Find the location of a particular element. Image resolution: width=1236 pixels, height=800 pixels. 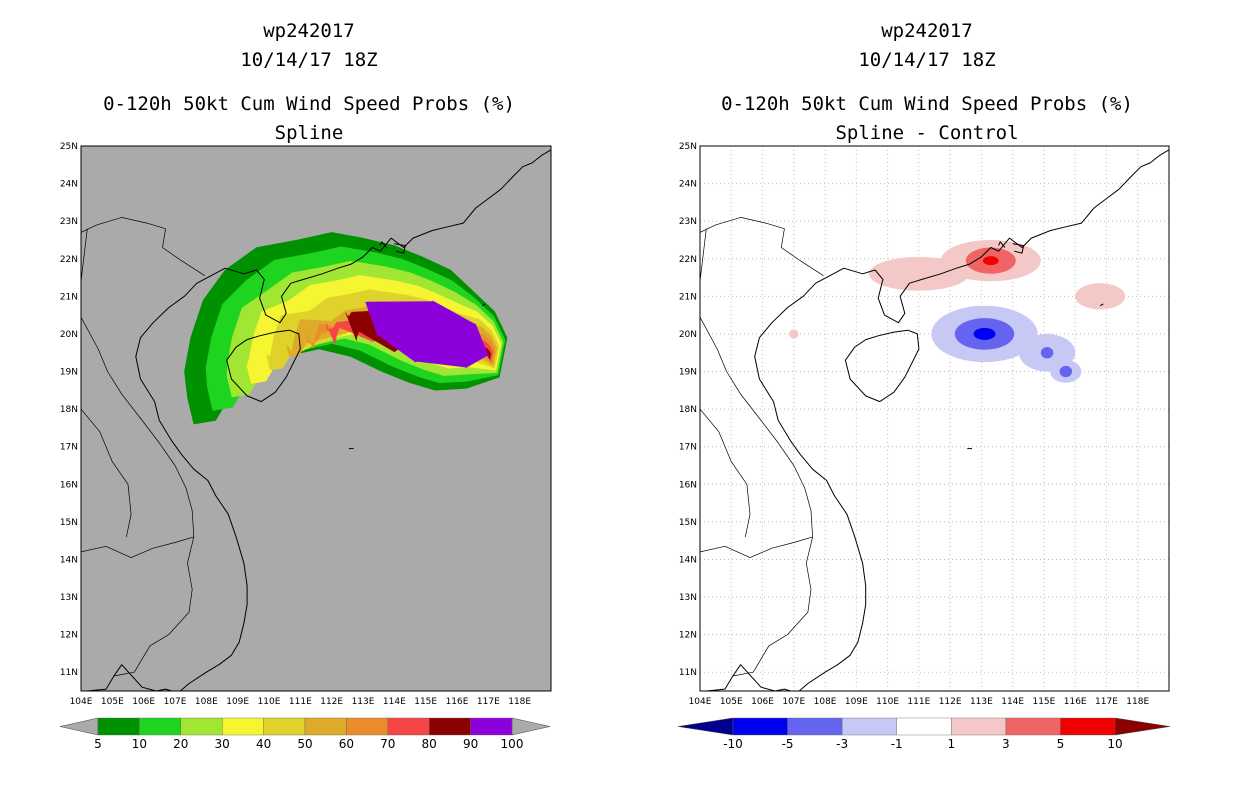

colorbar-label: 80 is located at coordinates (429, 744).